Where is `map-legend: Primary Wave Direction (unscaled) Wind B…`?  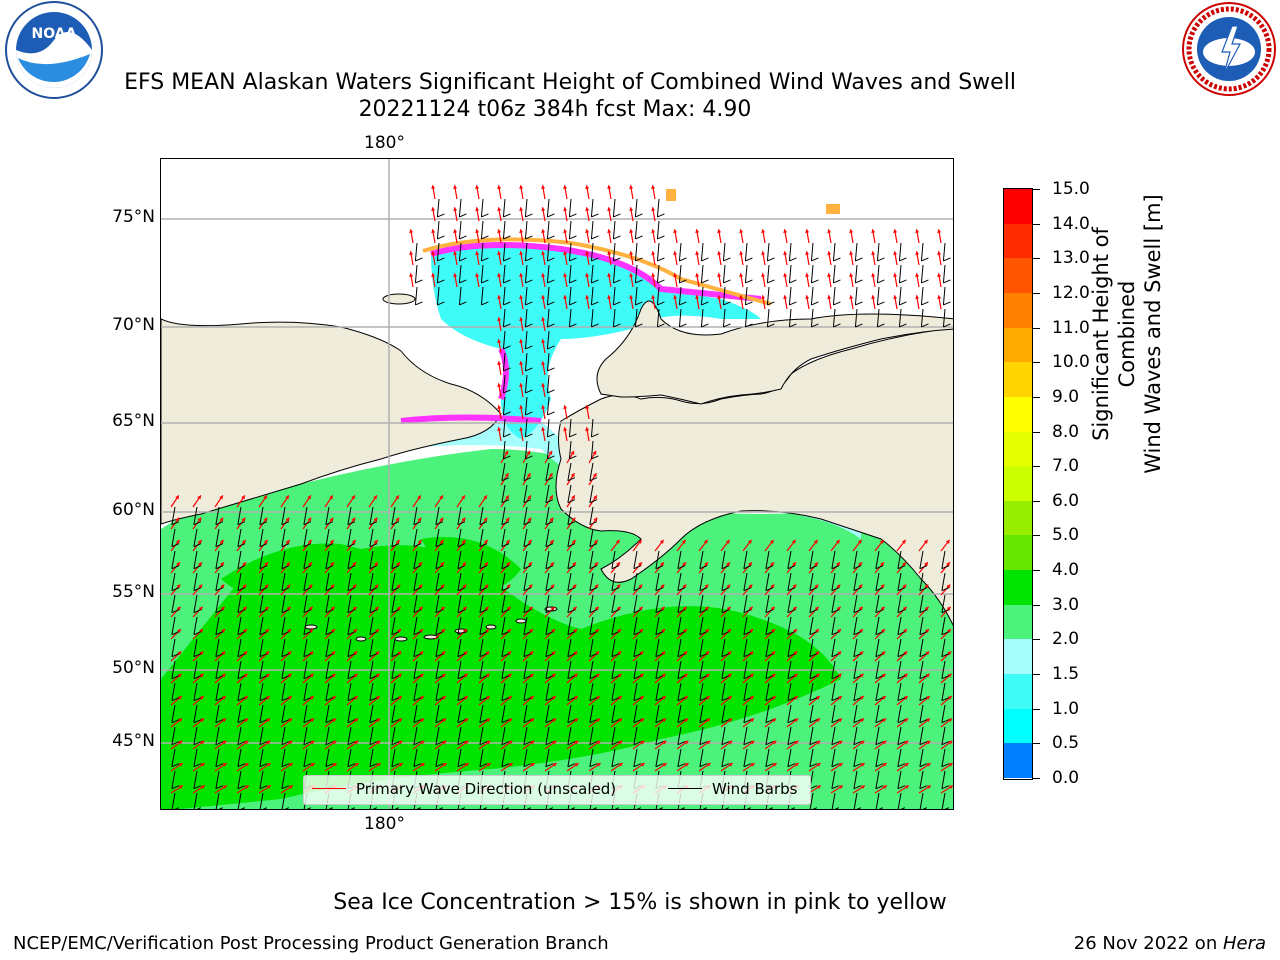 map-legend: Primary Wave Direction (unscaled) Wind B… is located at coordinates (557, 790).